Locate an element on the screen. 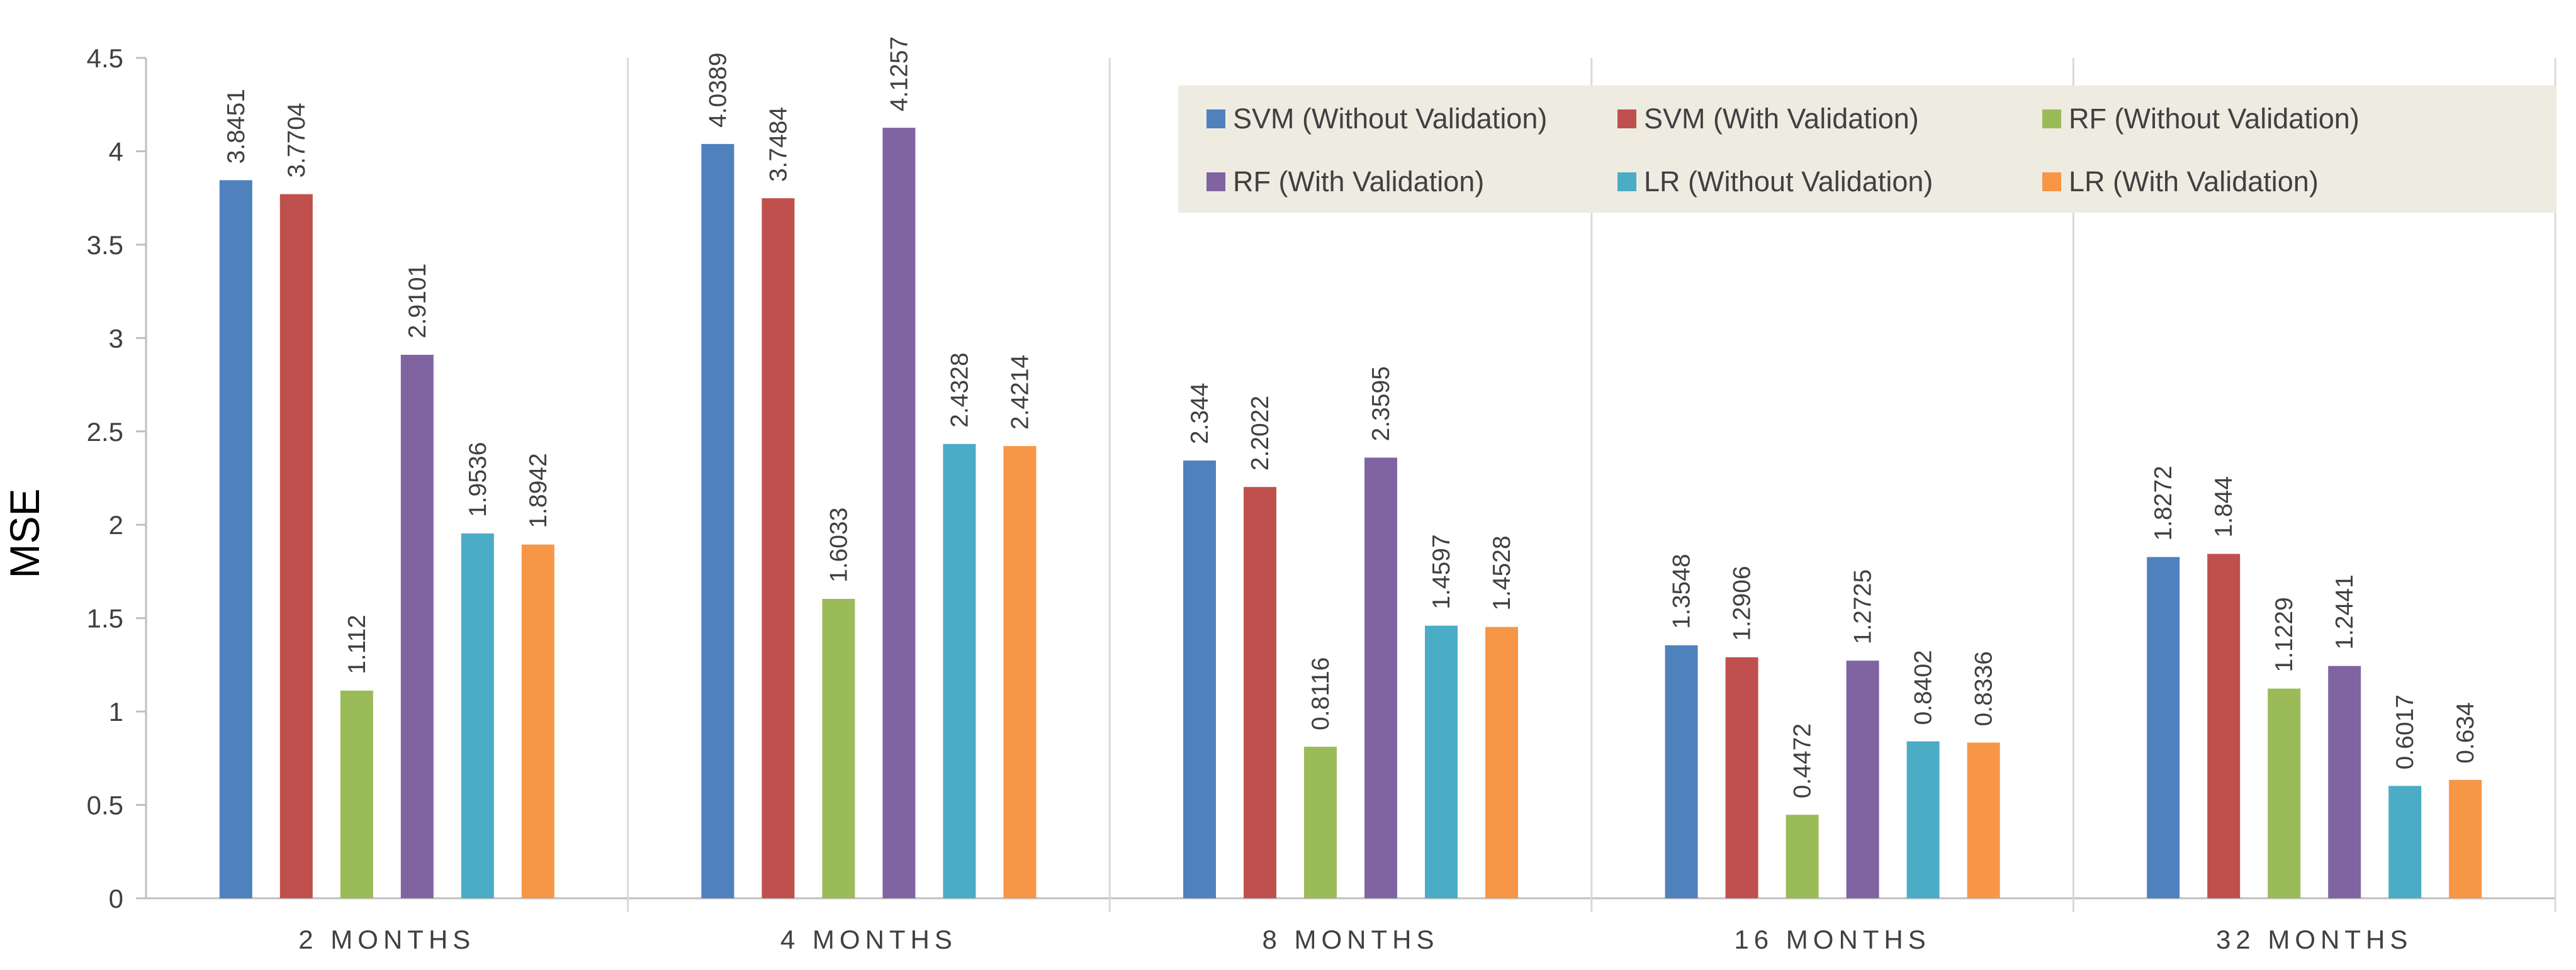 The height and width of the screenshot is (970, 2576). data-label: 1.2725 is located at coordinates (1863, 606).